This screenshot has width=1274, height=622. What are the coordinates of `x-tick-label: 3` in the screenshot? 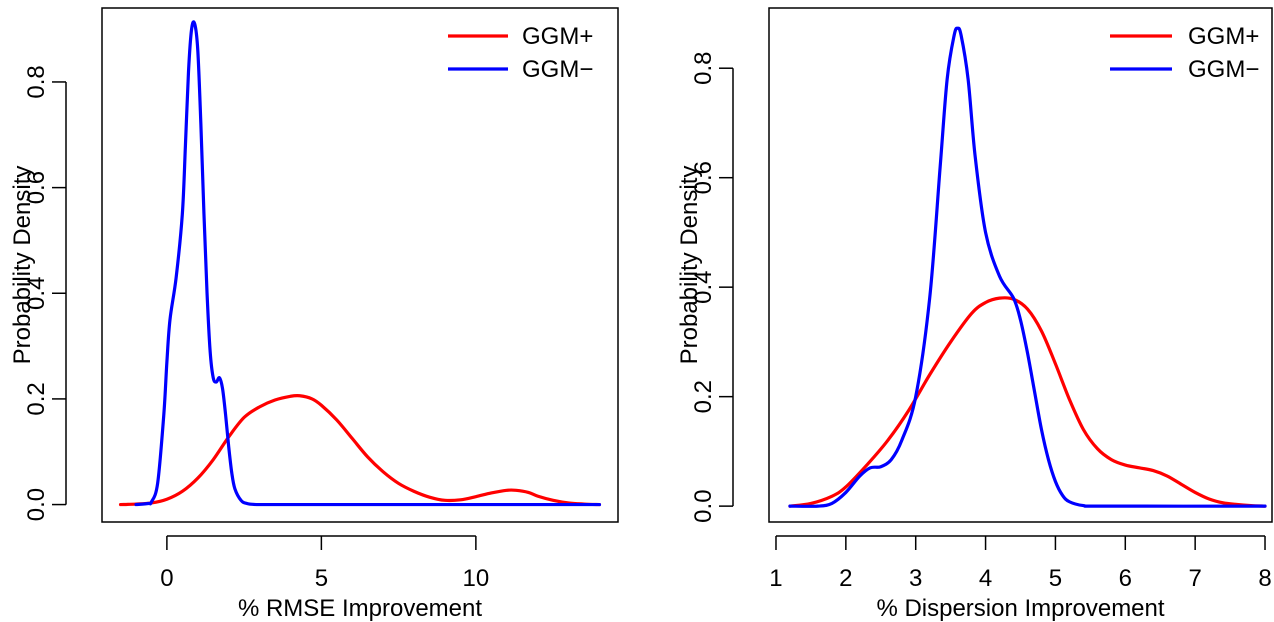 It's located at (915, 578).